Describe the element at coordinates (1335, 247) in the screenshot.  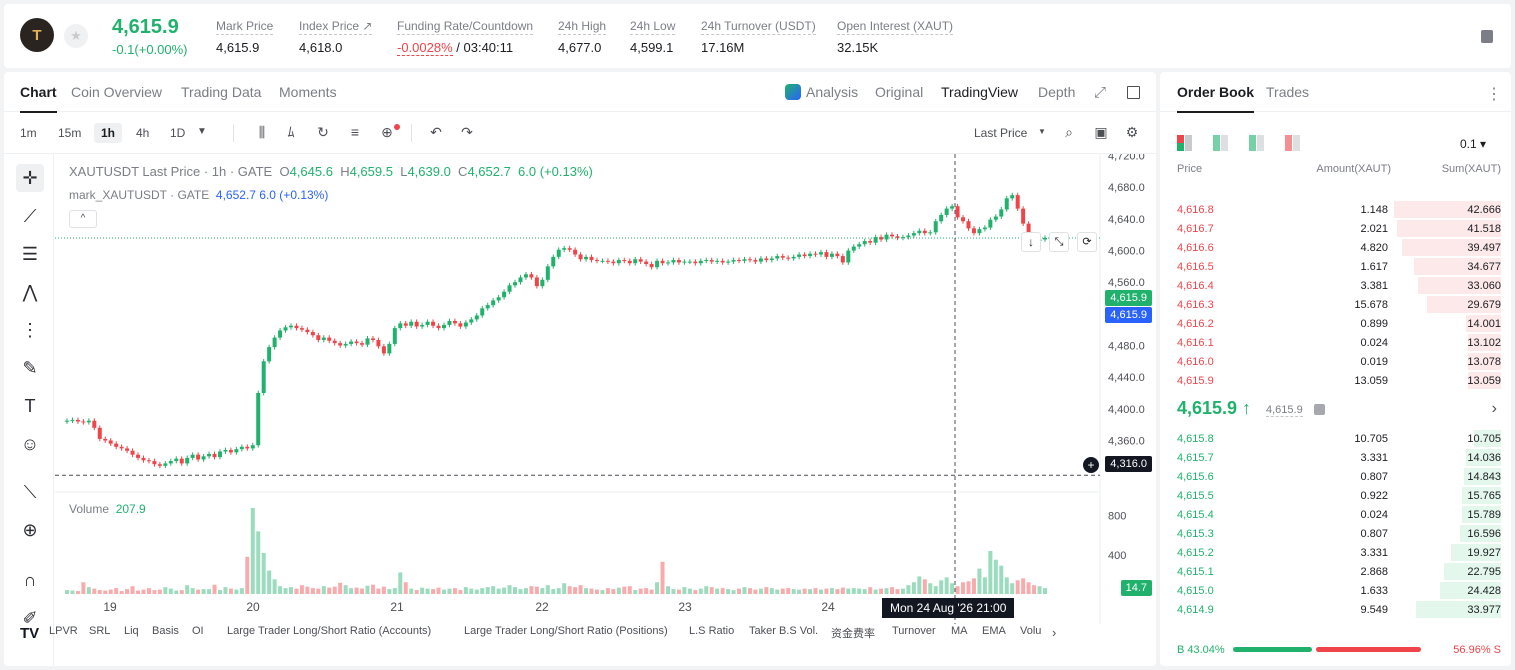
I see `ask-row: 4,616.6 4.820 39.497` at that location.